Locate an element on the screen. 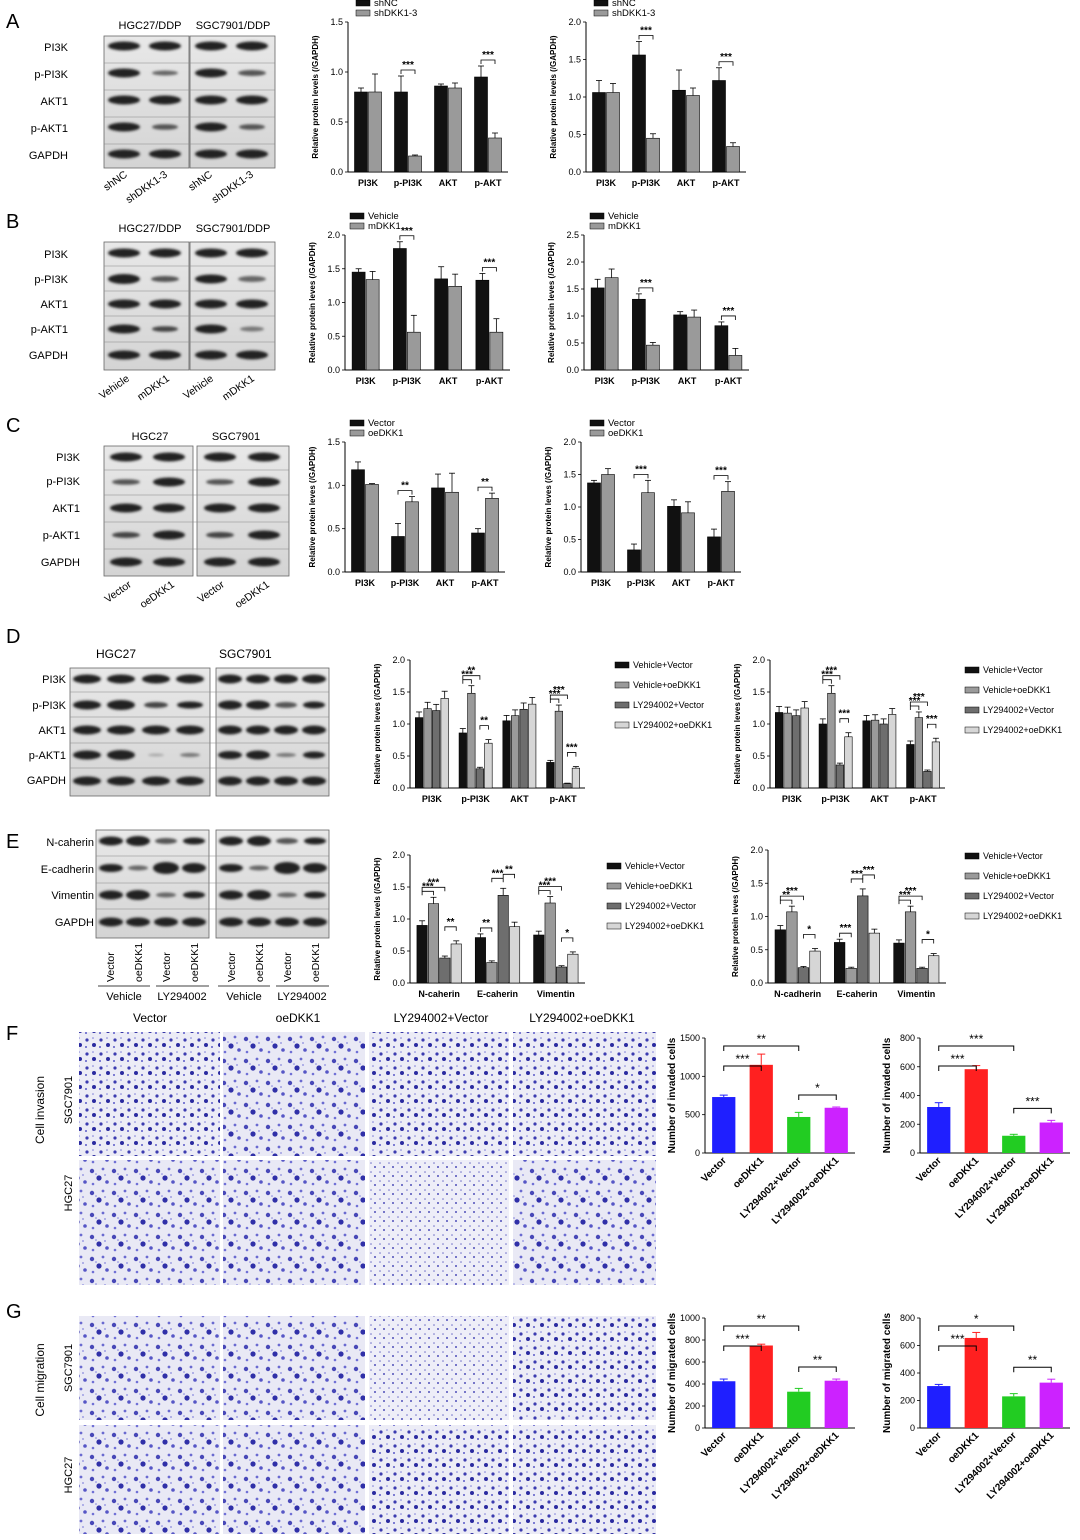 Image resolution: width=1080 pixels, height=1540 pixels. blot-row-label: GAPDH is located at coordinates (60, 563).